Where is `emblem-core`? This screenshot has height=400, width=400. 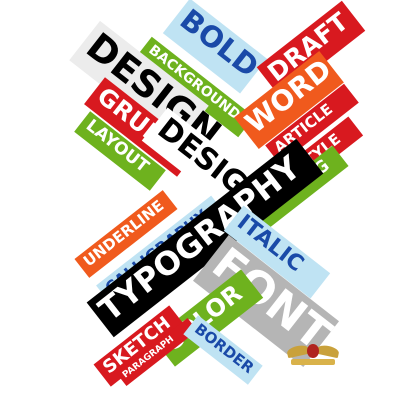 emblem-core is located at coordinates (313, 351).